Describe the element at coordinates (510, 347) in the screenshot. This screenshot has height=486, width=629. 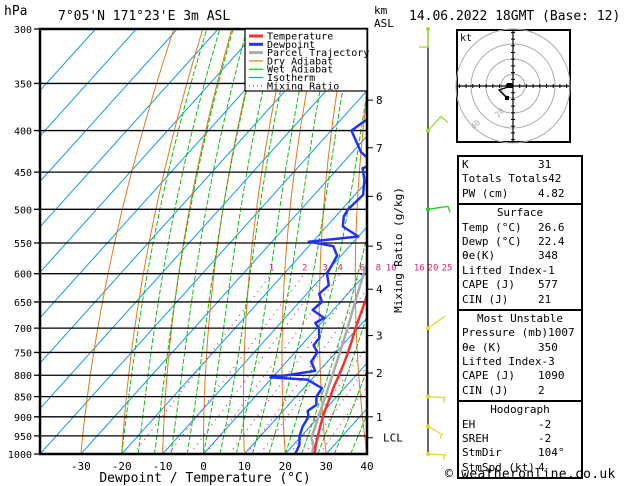
I see `mu-row: θe (K) 350` at that location.